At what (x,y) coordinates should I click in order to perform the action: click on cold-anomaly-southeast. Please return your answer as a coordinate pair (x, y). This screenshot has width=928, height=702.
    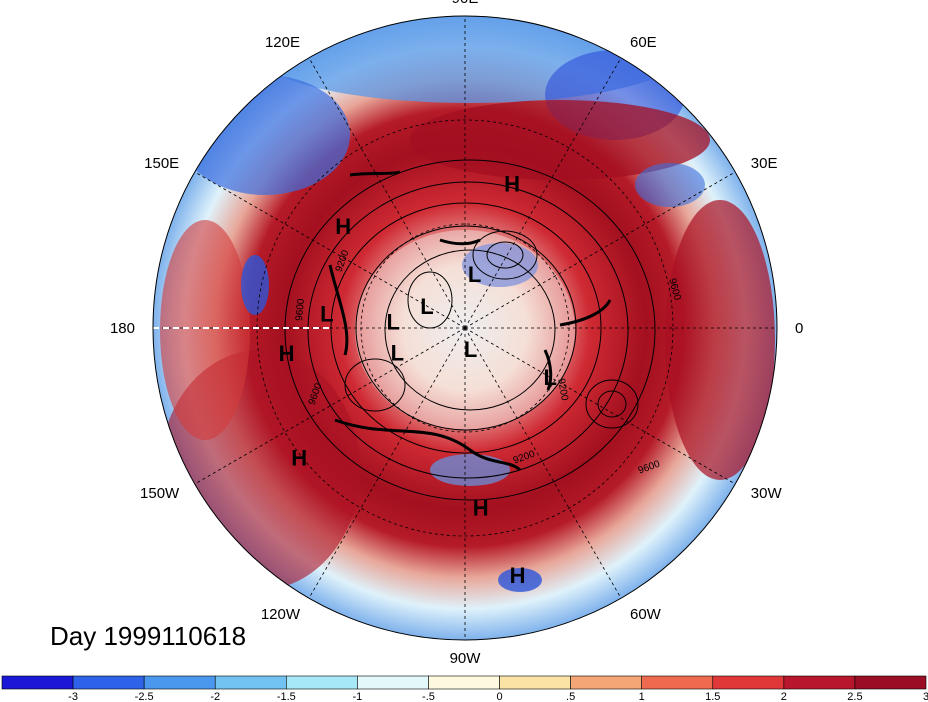
    Looking at the image, I should click on (670, 185).